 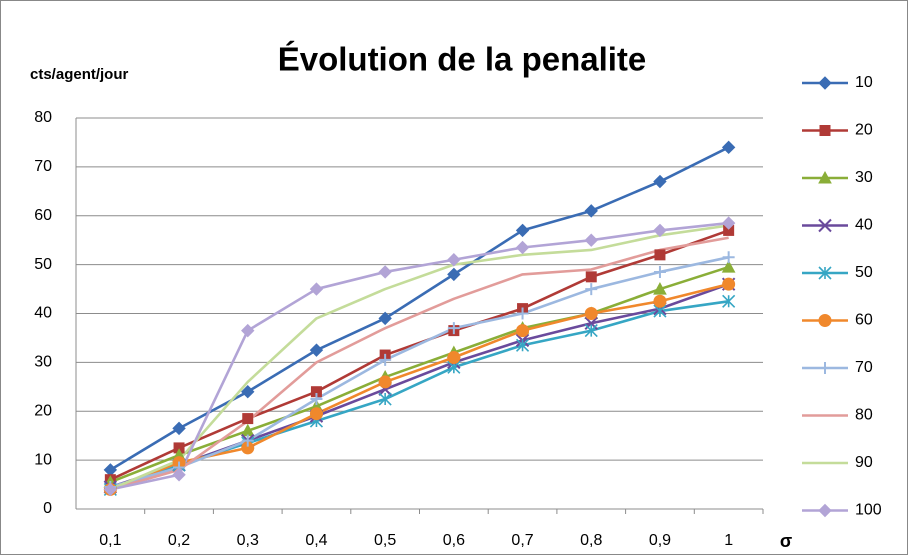 What do you see at coordinates (864, 320) in the screenshot?
I see `legend-label: 60` at bounding box center [864, 320].